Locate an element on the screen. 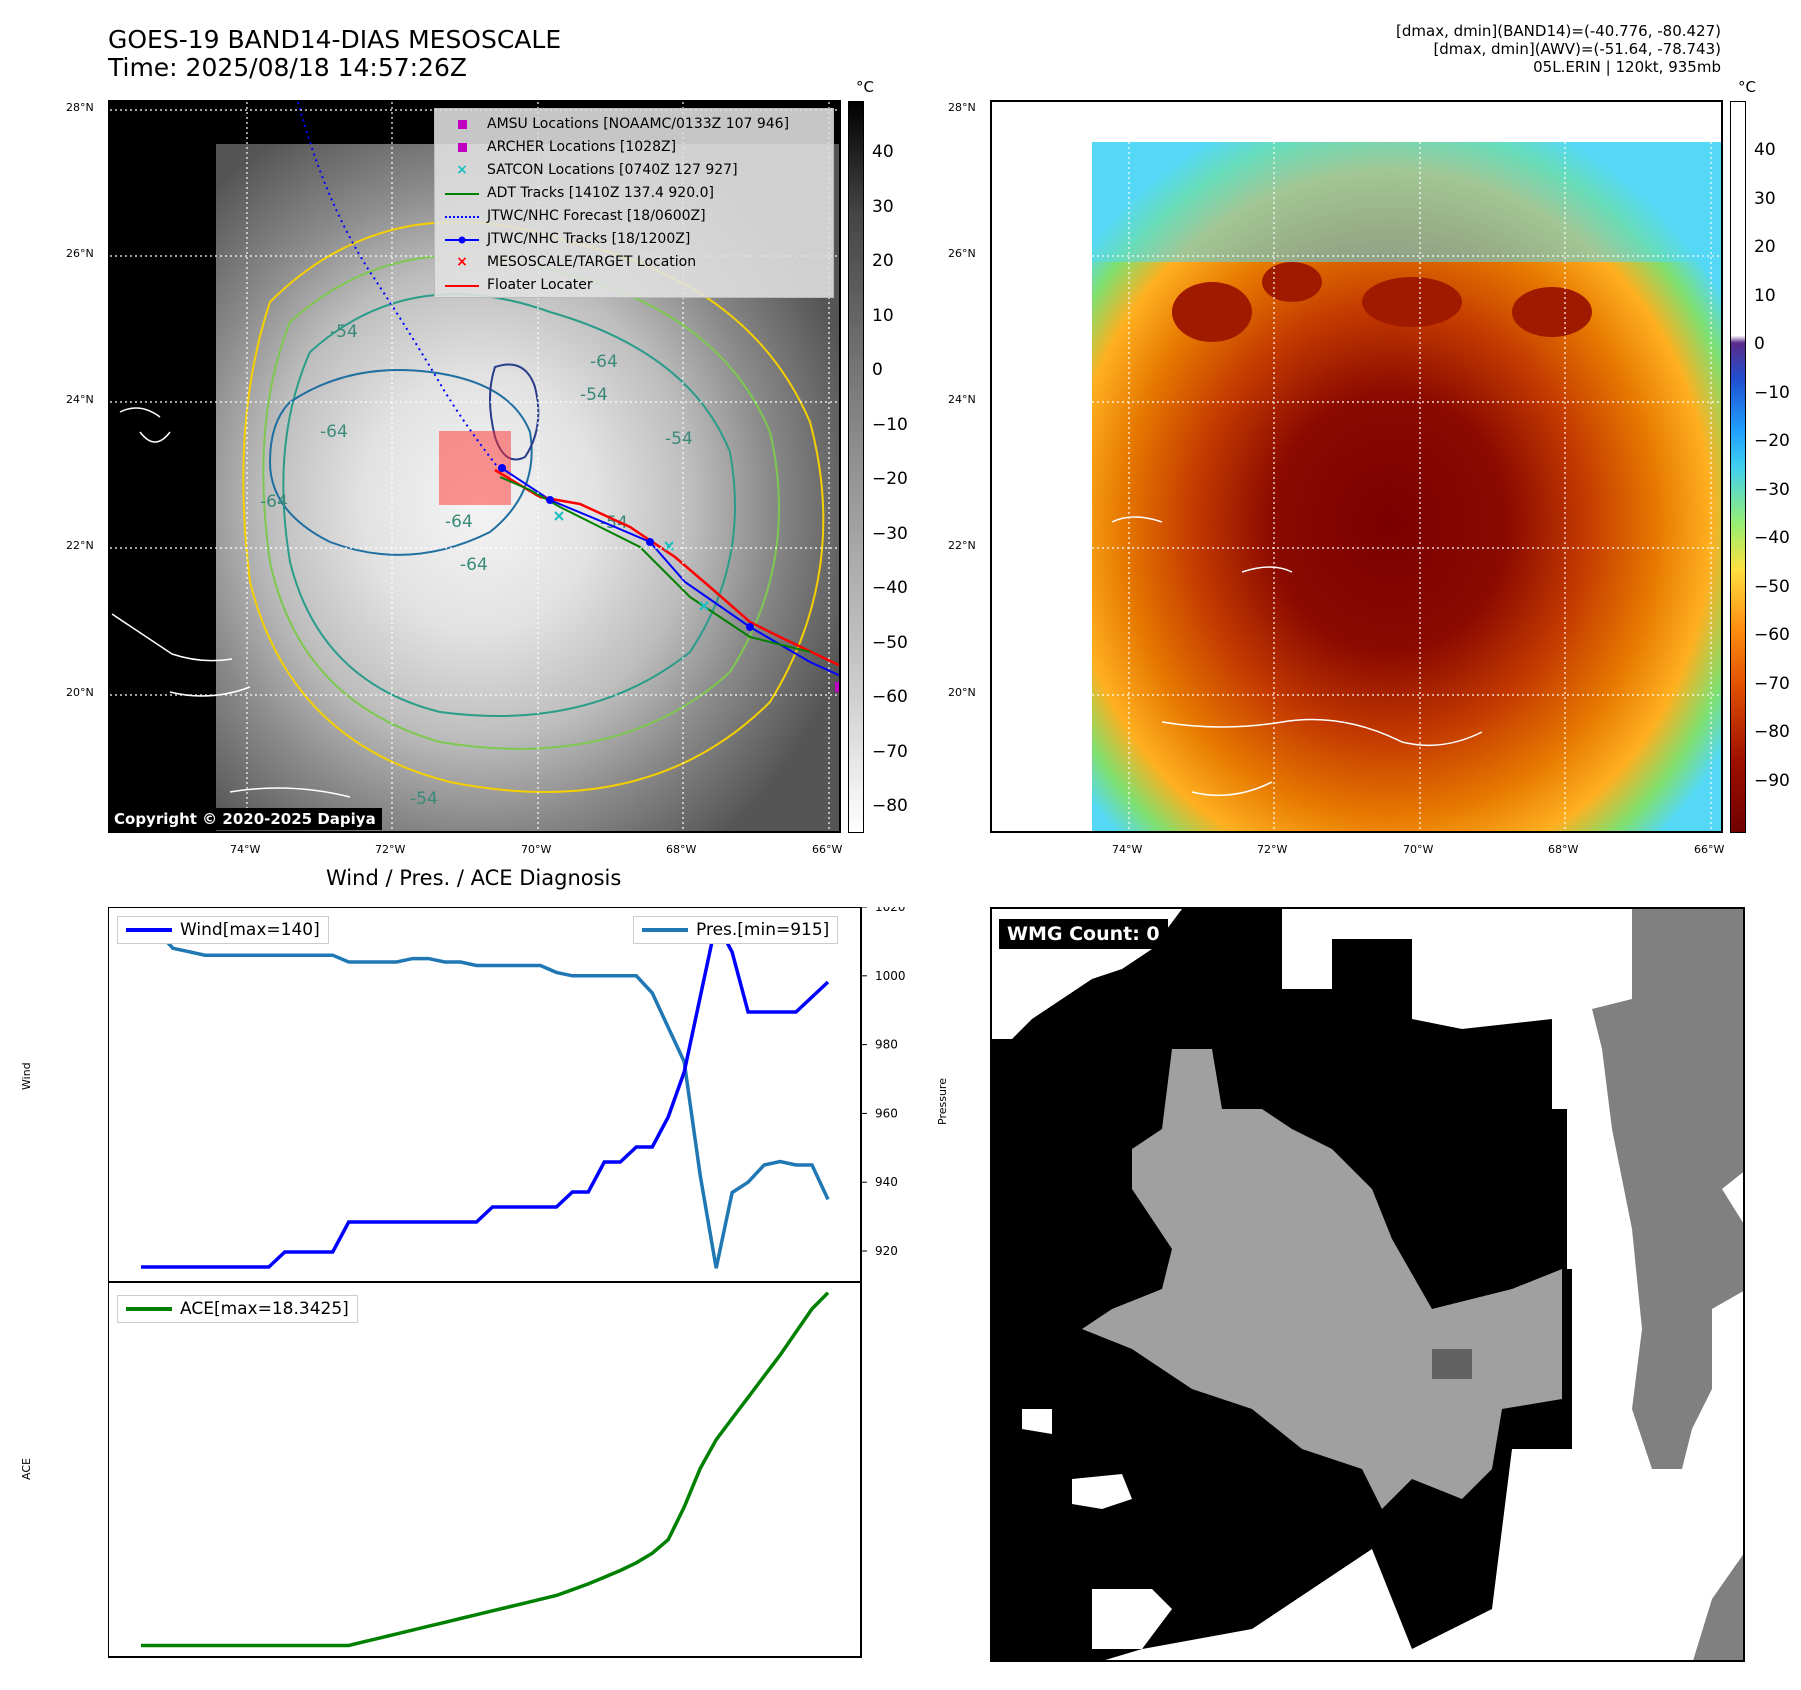 This screenshot has height=1690, width=1801. line-dot-icon is located at coordinates (462, 240).